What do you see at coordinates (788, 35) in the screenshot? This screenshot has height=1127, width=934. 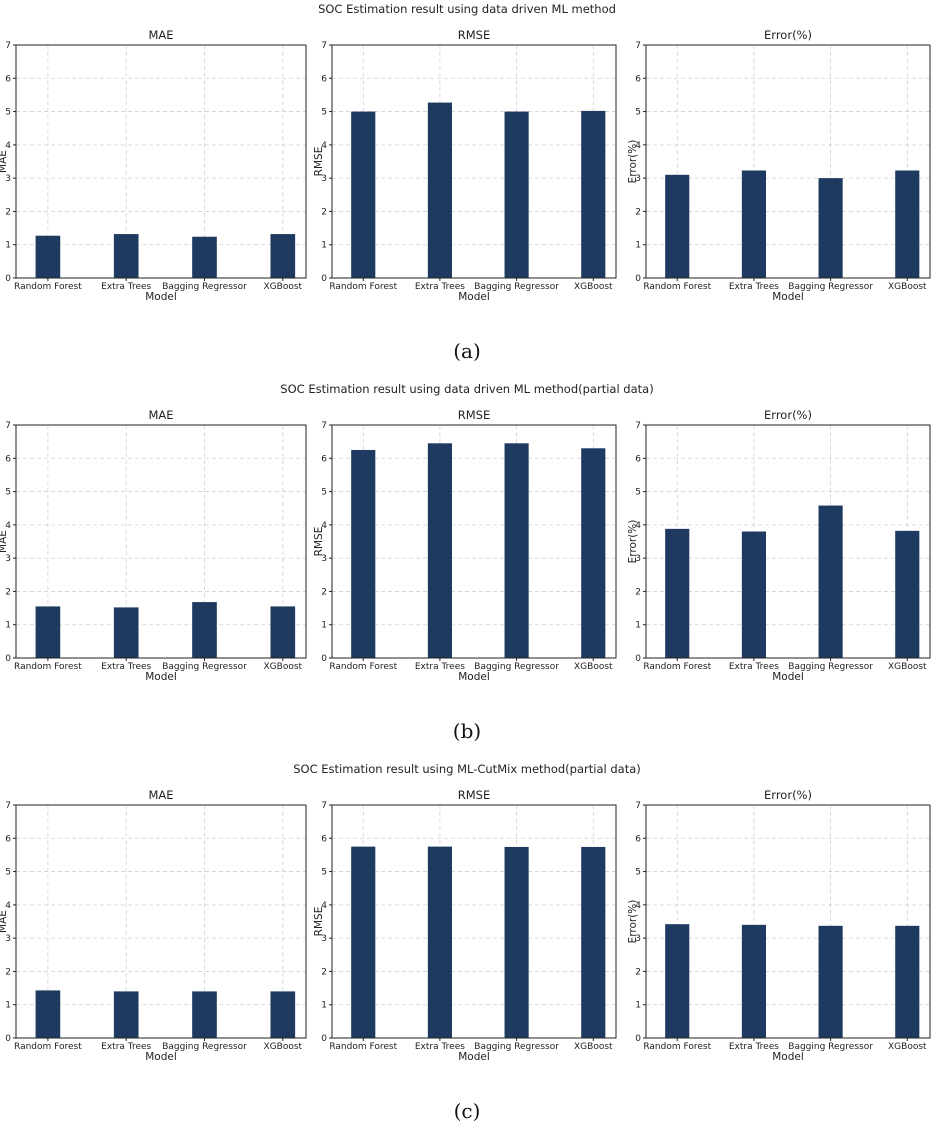 I see `subplot-title: Error(%)` at bounding box center [788, 35].